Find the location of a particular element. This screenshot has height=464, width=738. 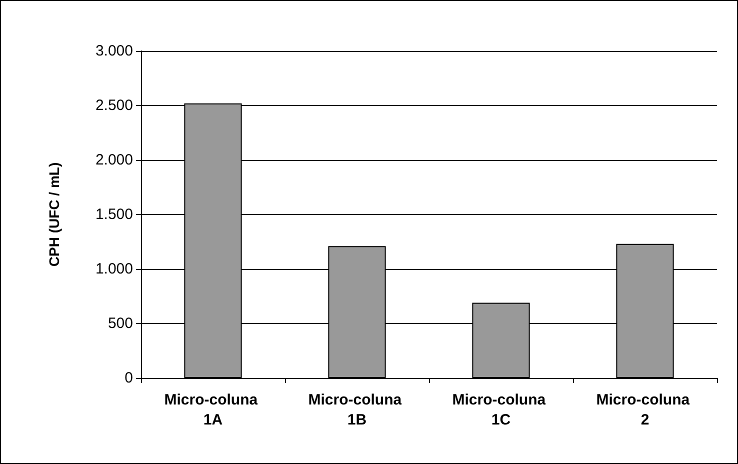

x-tick-label: Micro-coluna 2 is located at coordinates (645, 410).